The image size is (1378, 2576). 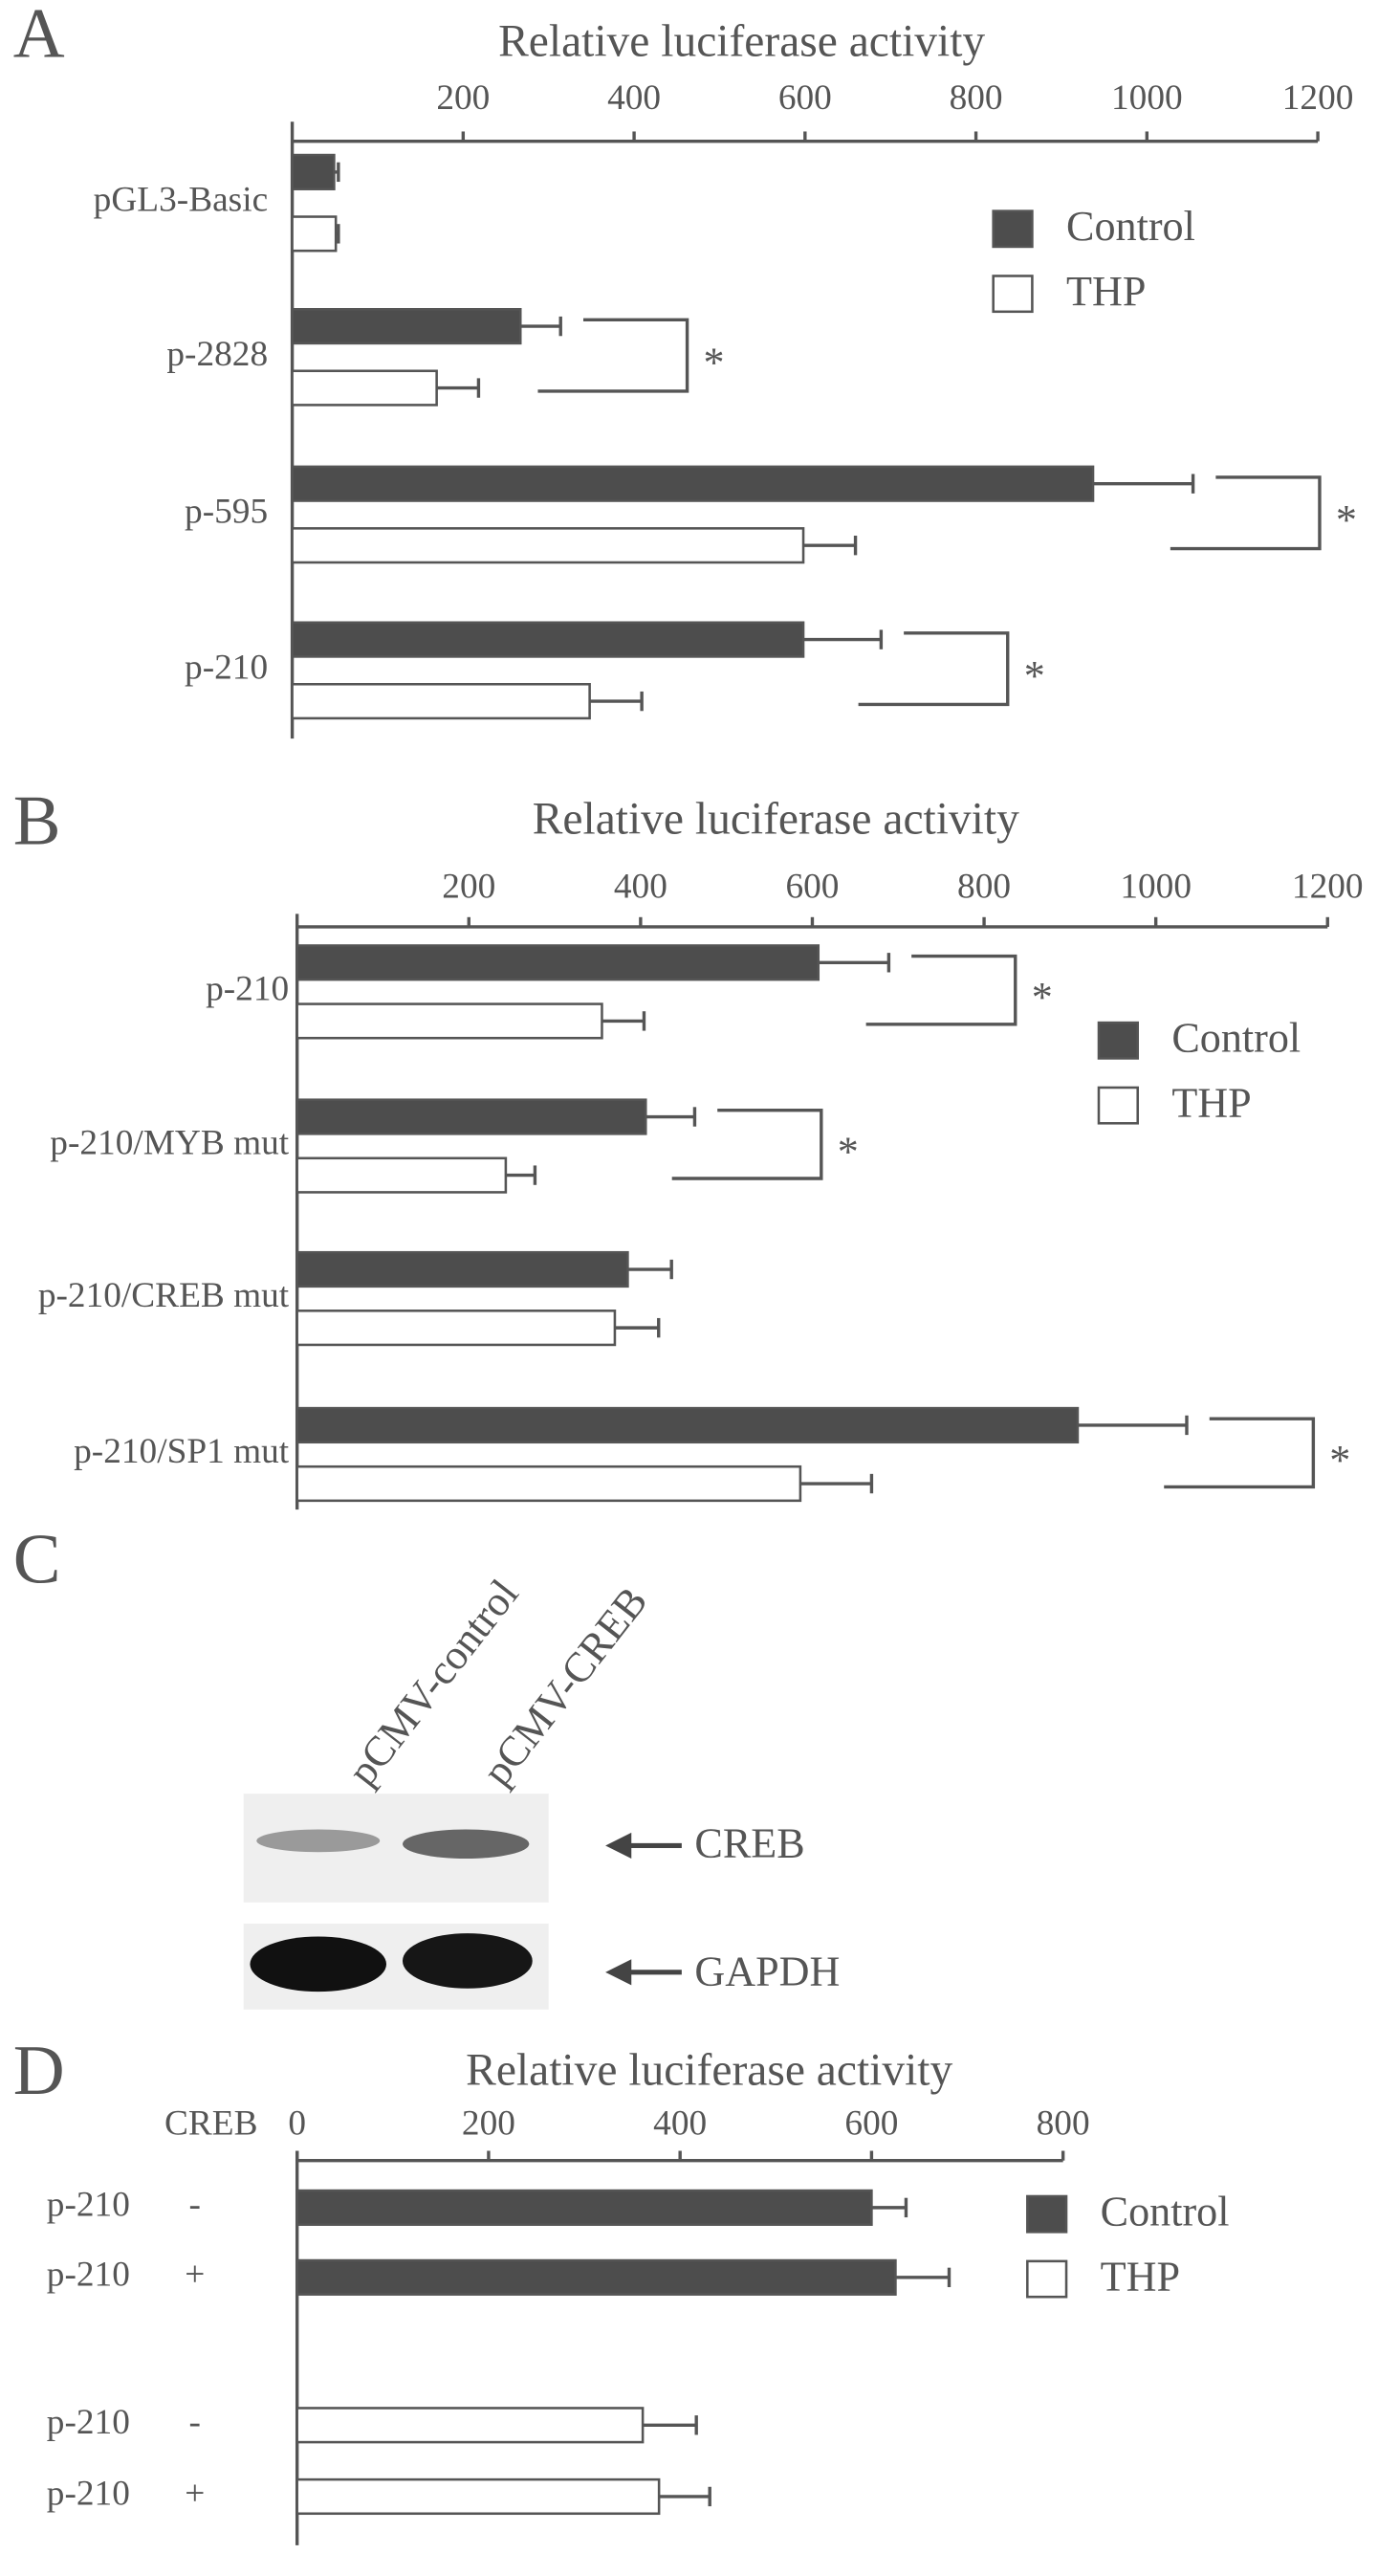 What do you see at coordinates (39, 2071) in the screenshot?
I see `panel-letter: D` at bounding box center [39, 2071].